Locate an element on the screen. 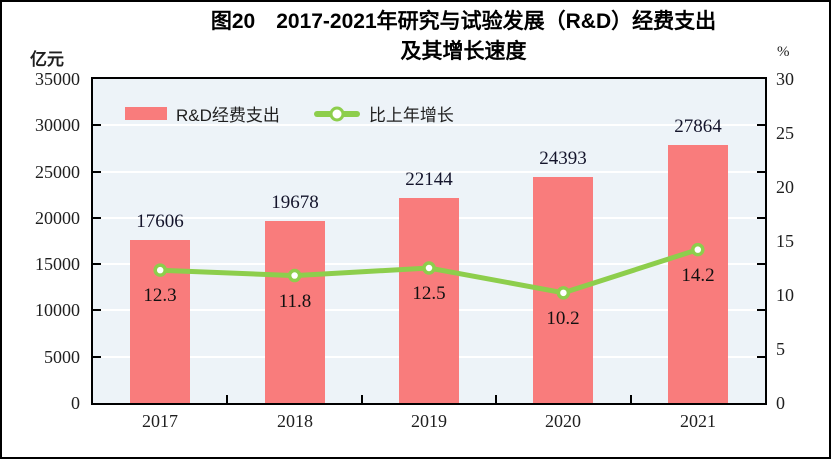 This screenshot has height=459, width=831. left-axis-tick-label: 15000 is located at coordinates (57, 264).